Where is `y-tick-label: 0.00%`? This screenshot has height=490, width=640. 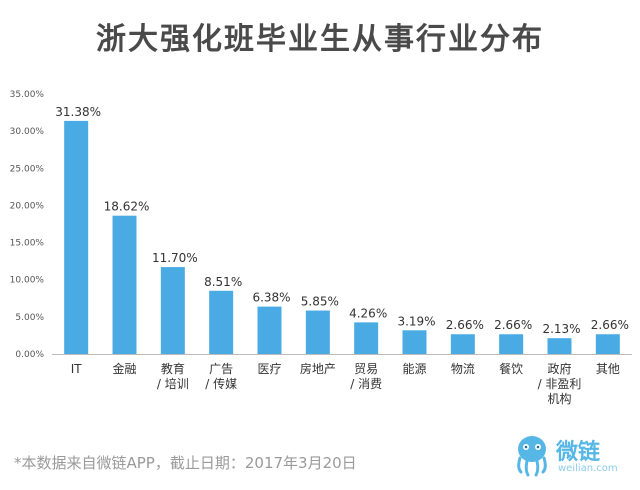
y-tick-label: 0.00% is located at coordinates (29, 355).